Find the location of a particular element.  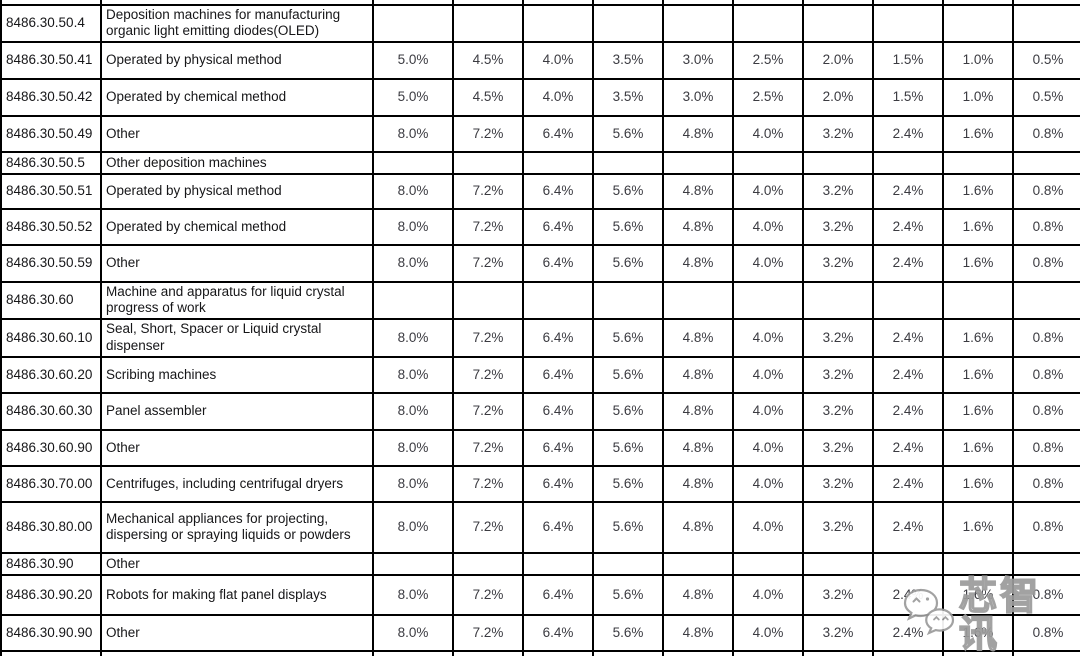

code-cell: 8486.30.50.41 is located at coordinates (51, 60).